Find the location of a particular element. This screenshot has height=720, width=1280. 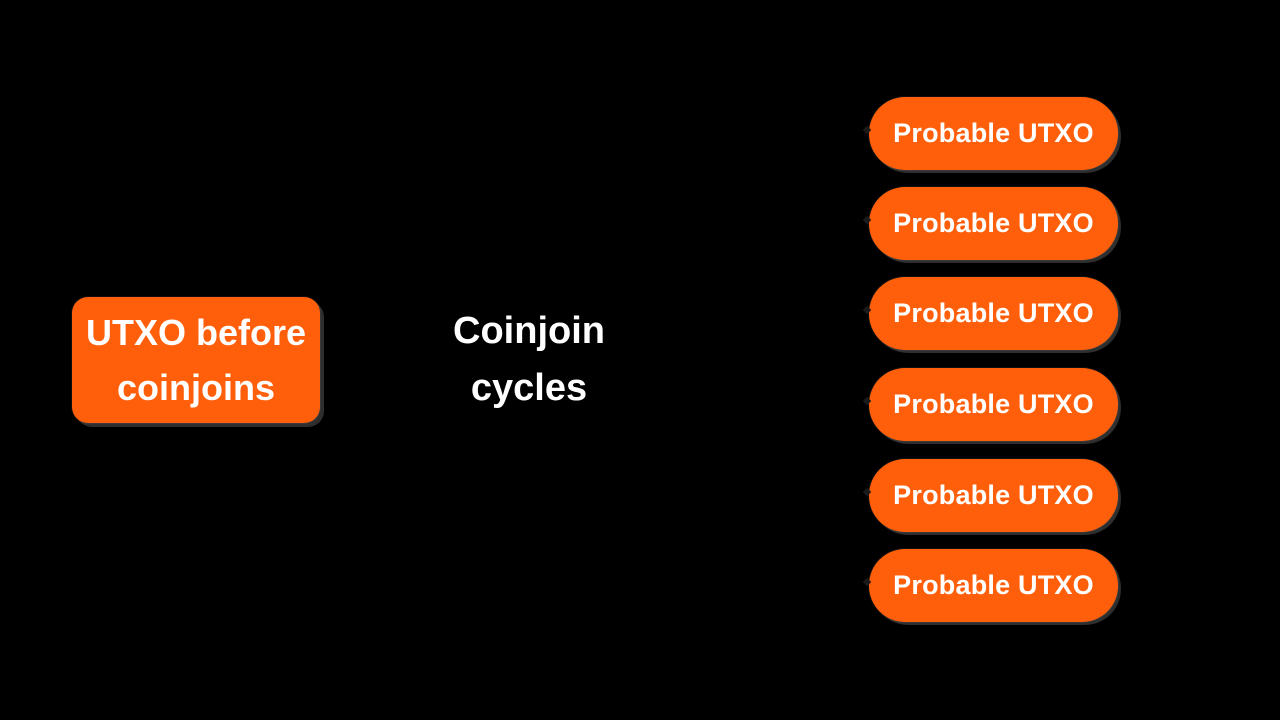

source-utxo-label-line1: UTXO before is located at coordinates (196, 332).